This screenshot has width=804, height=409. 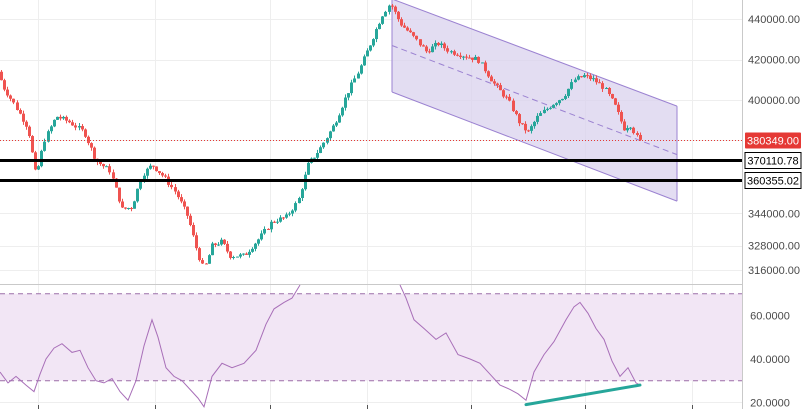 What do you see at coordinates (365, 407) in the screenshot?
I see `time-axis-ticks` at bounding box center [365, 407].